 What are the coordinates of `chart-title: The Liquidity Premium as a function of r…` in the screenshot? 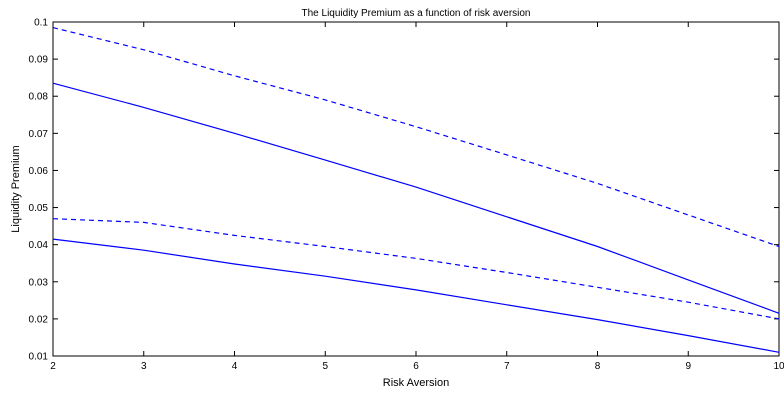 It's located at (416, 13).